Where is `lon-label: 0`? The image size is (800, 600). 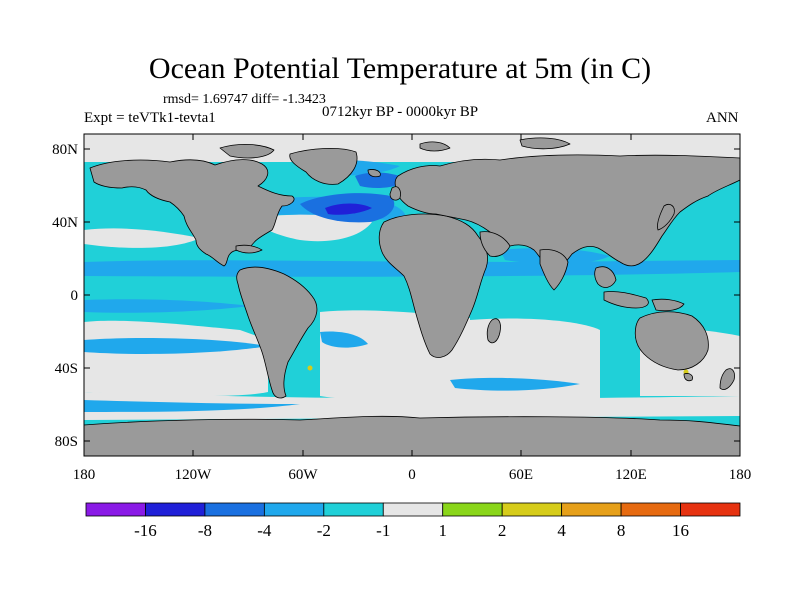 lon-label: 0 is located at coordinates (412, 475).